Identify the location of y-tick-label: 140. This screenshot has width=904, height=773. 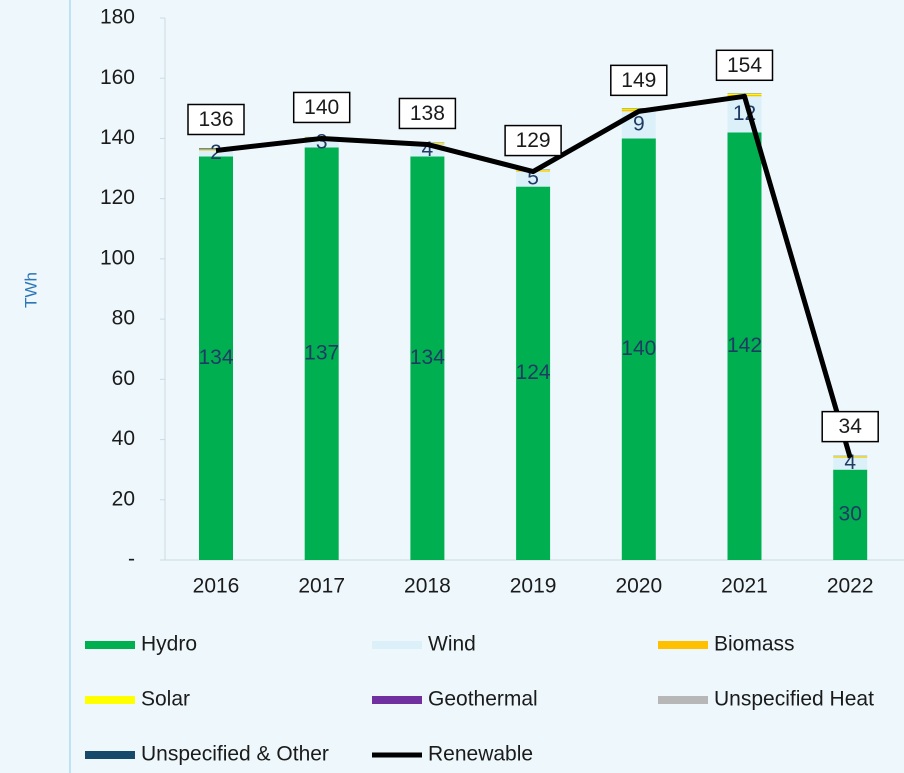
(117, 137).